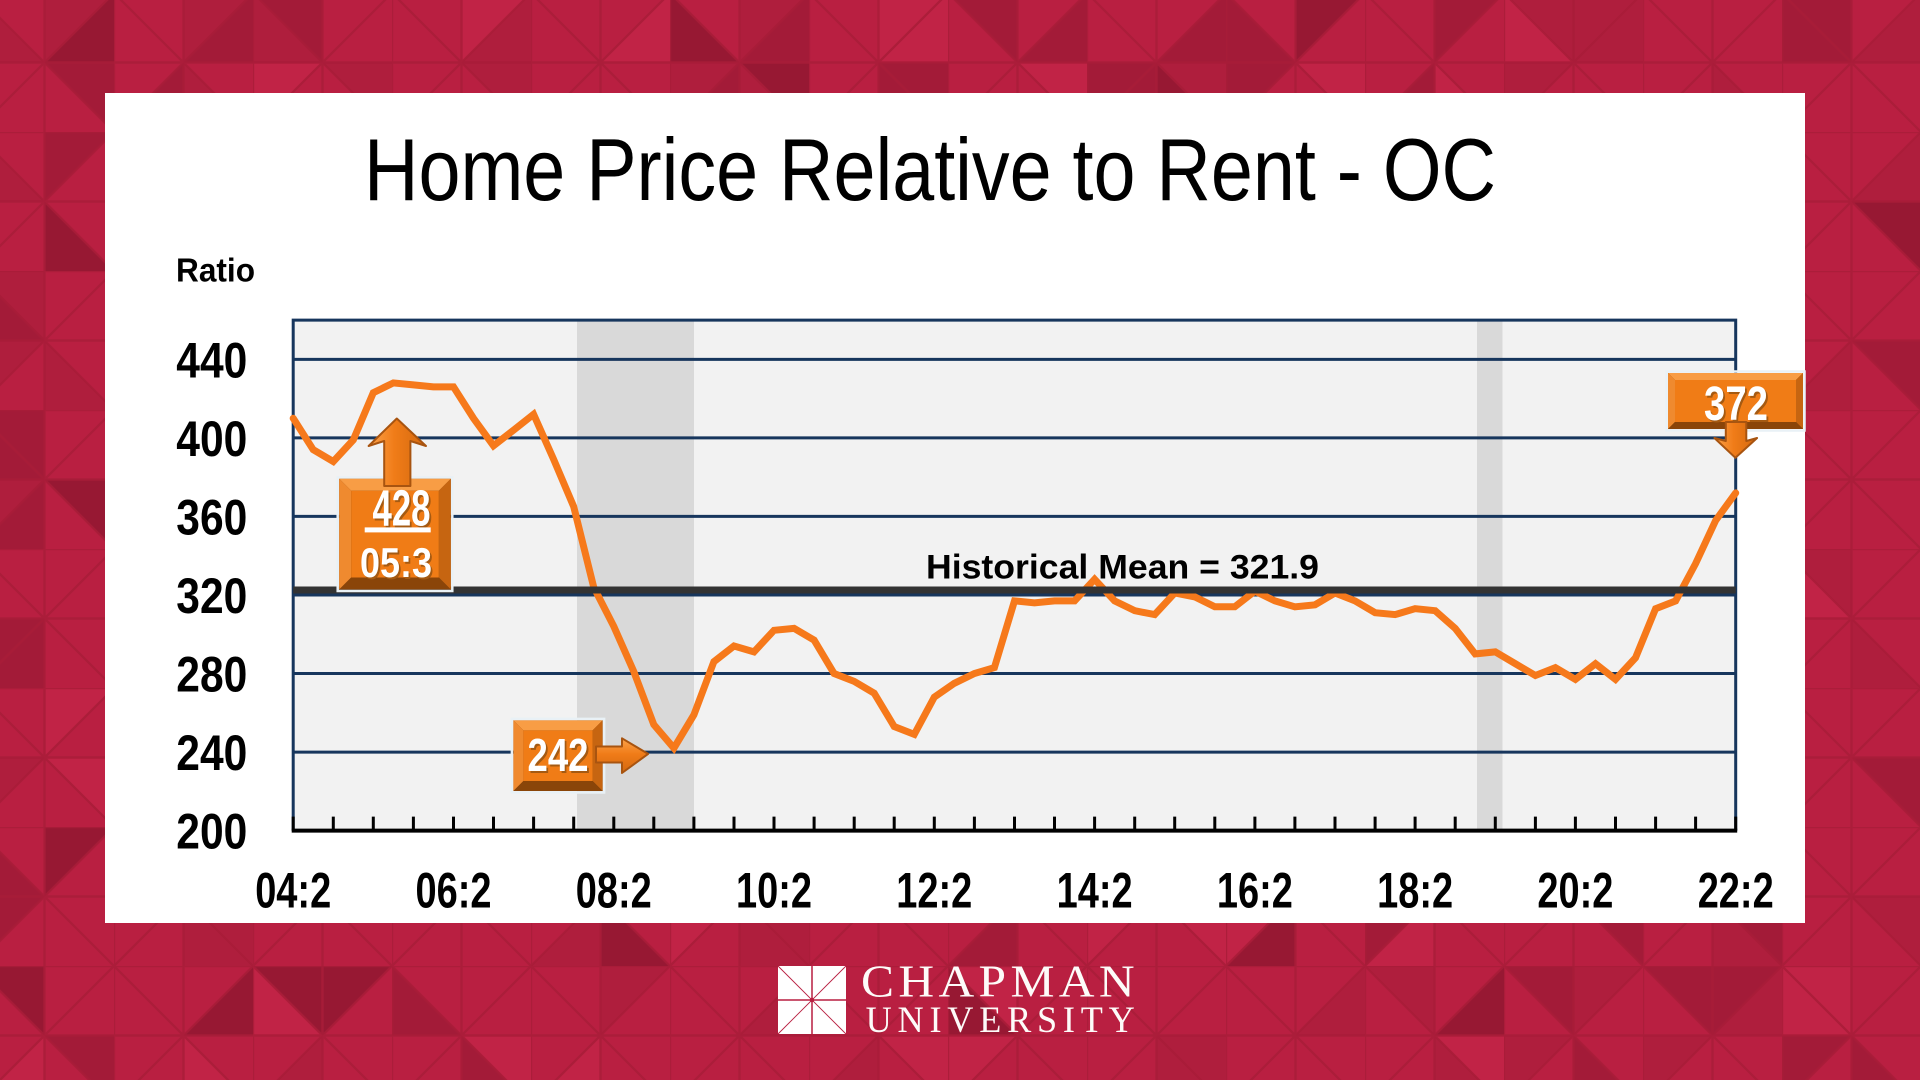 The width and height of the screenshot is (1920, 1080). I want to click on svg-text: 18:2, so click(1415, 891).